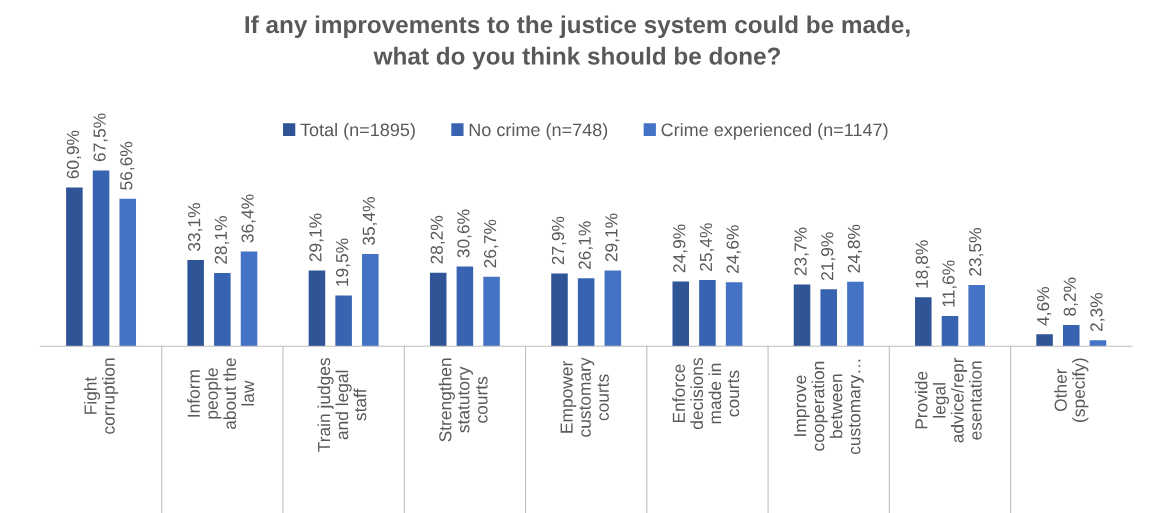  Describe the element at coordinates (127, 165) in the screenshot. I see `data-label: 56,6%` at that location.